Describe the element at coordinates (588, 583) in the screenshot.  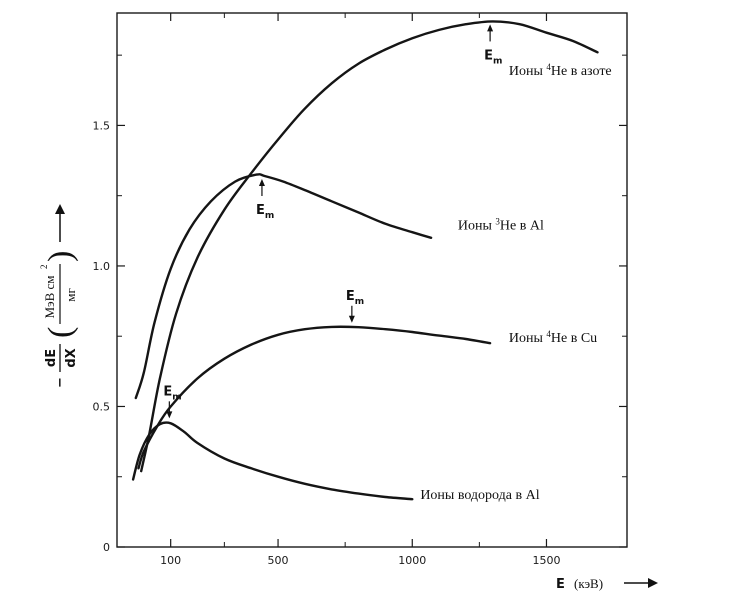
I see `x-axis-unit: (кэВ)` at that location.